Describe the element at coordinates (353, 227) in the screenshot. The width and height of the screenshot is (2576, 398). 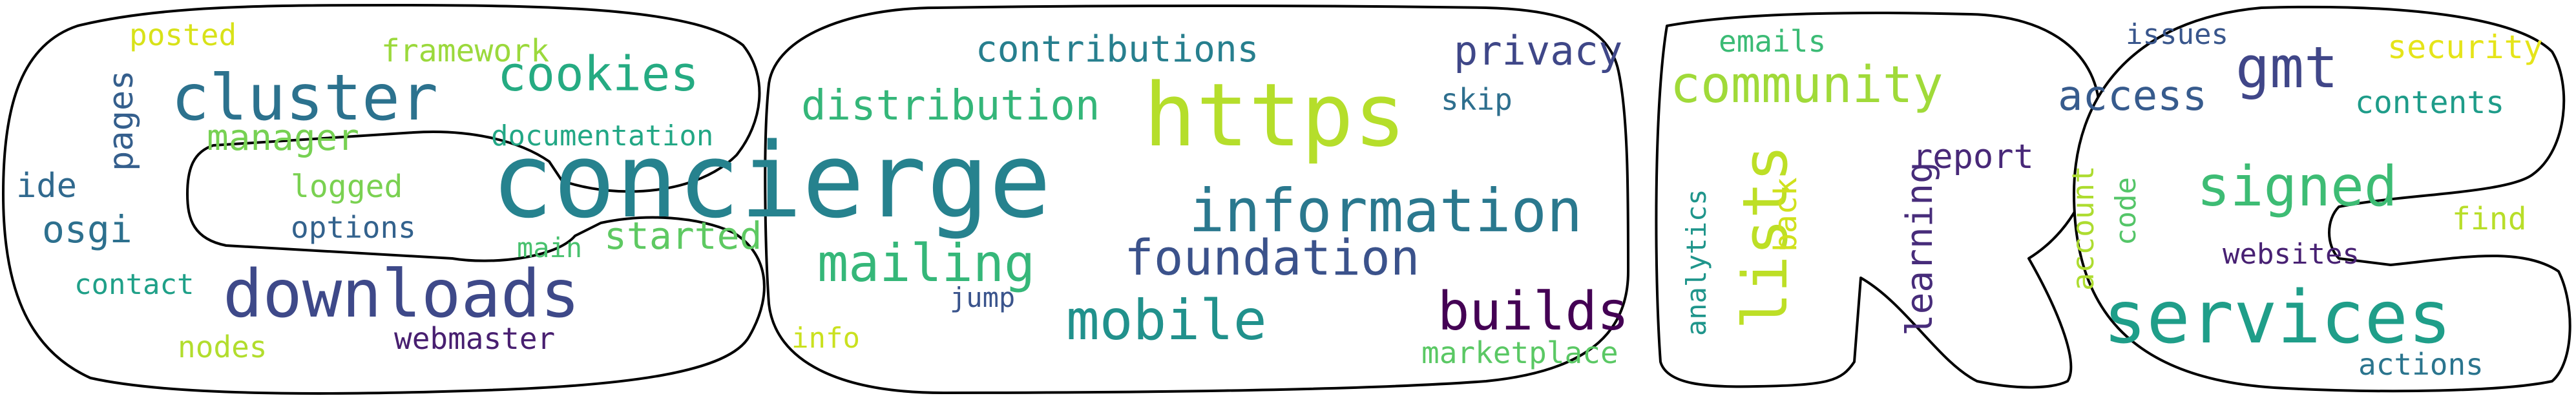
I see `word-options: options` at that location.